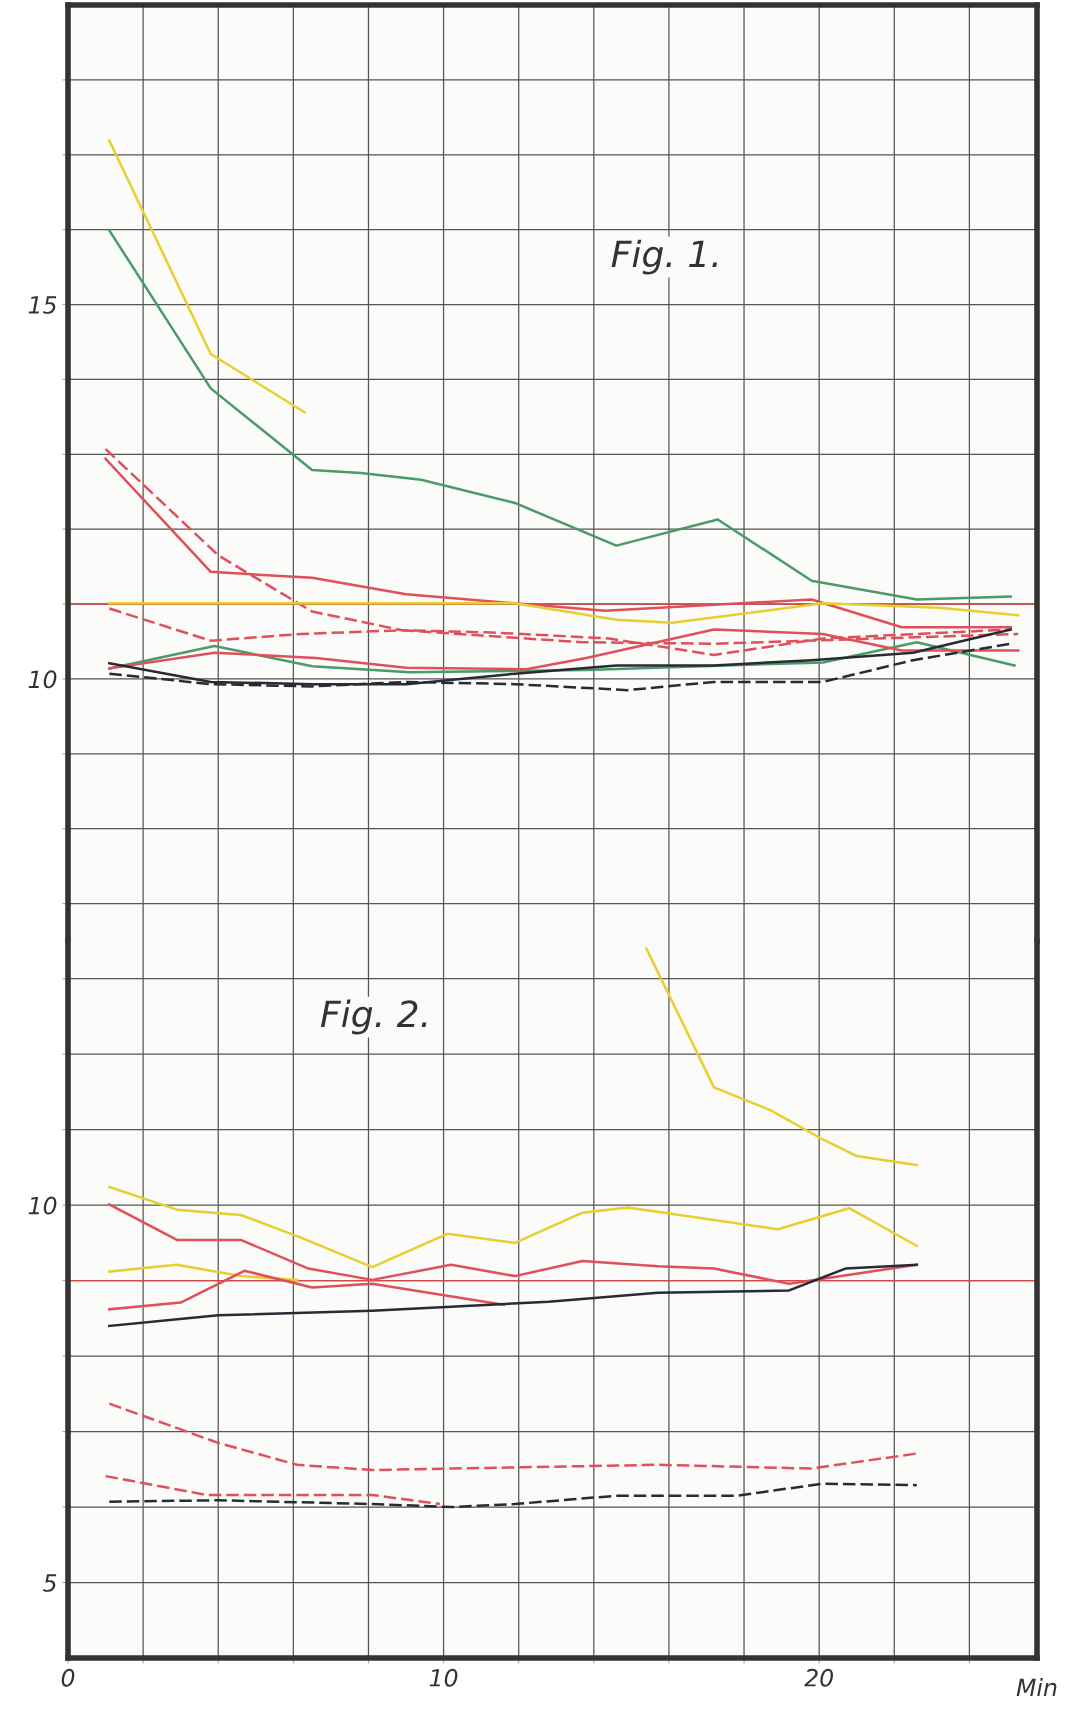 This screenshot has height=1719, width=1091. What do you see at coordinates (818, 1677) in the screenshot?
I see `x-tick-label: 20` at bounding box center [818, 1677].